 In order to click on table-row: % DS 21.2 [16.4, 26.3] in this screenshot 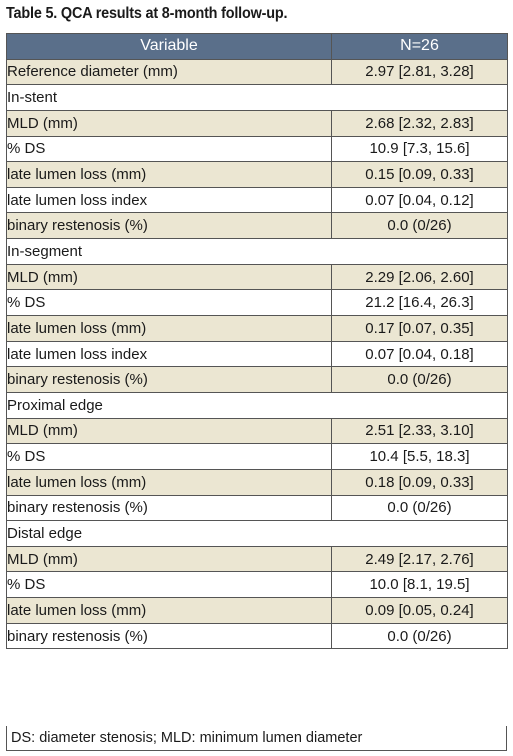, I will do `click(257, 303)`.